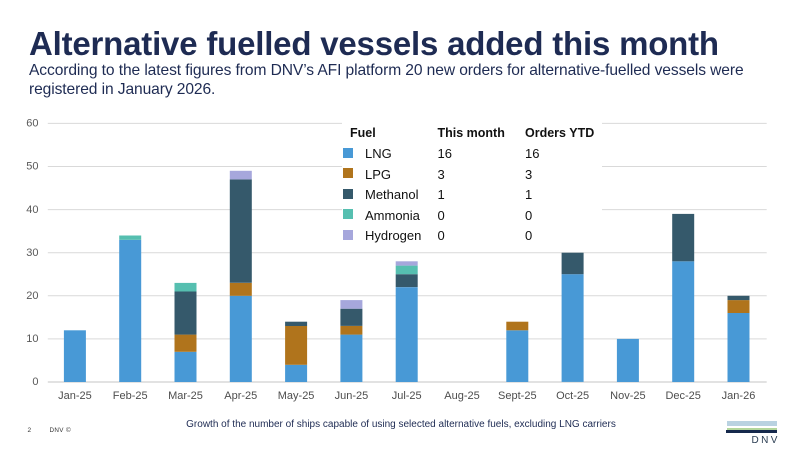  What do you see at coordinates (32, 253) in the screenshot?
I see `svg-text: 30` at bounding box center [32, 253].